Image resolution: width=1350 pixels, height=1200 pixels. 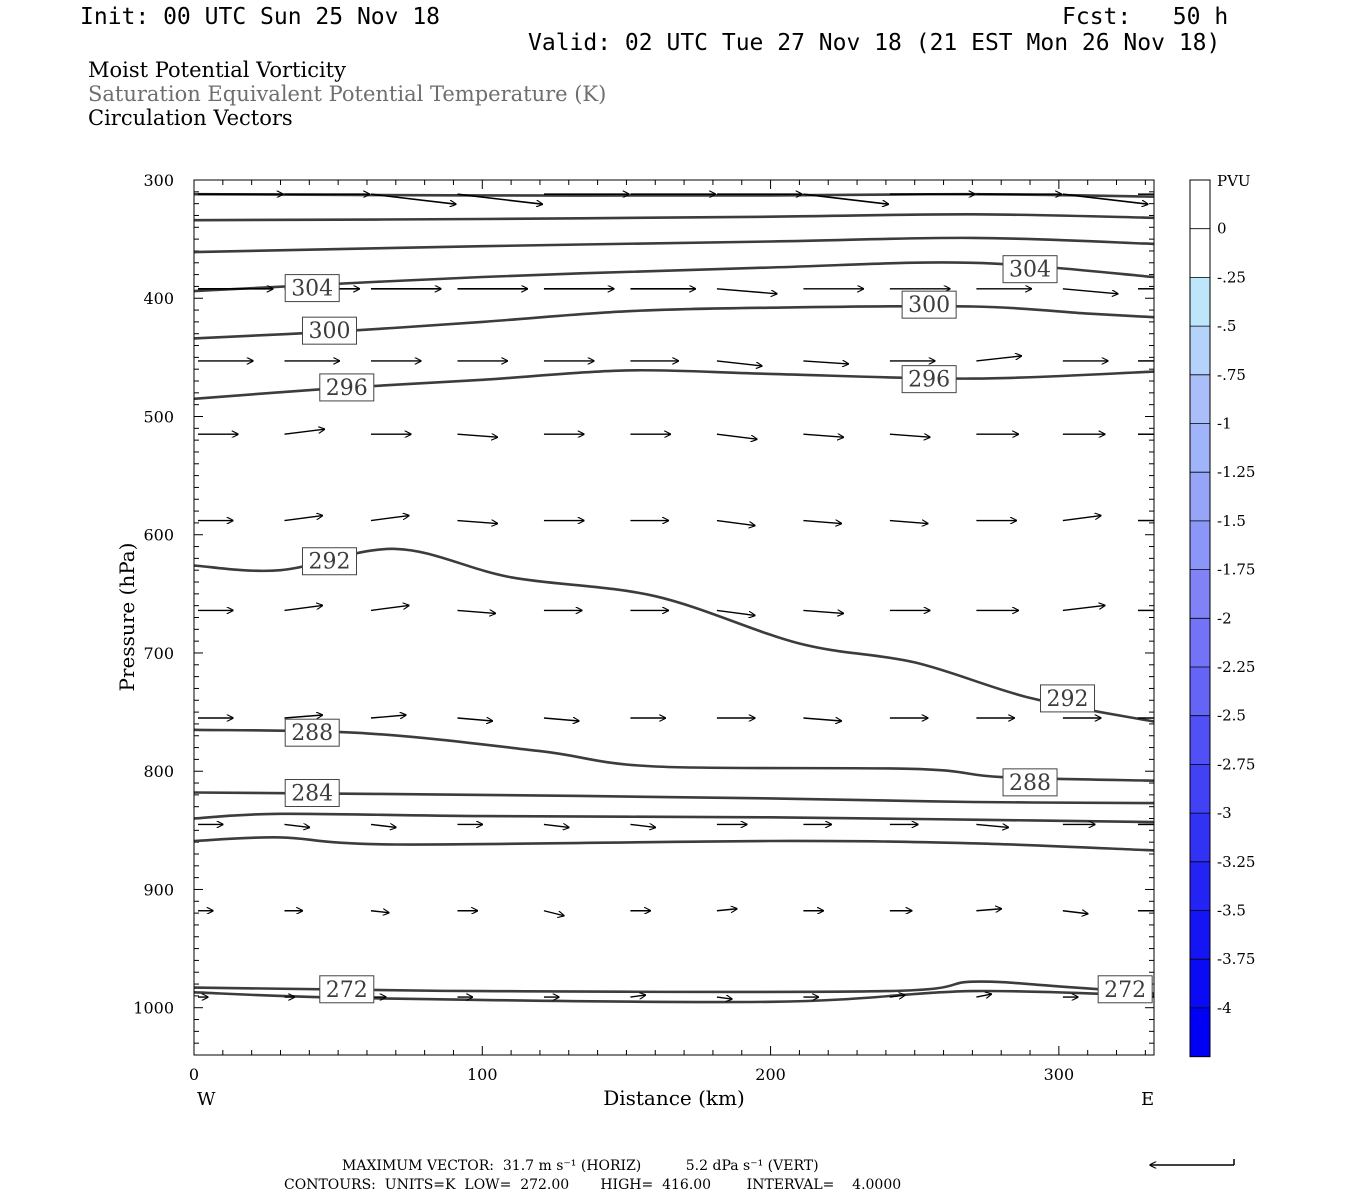 What do you see at coordinates (1222, 229) in the screenshot?
I see `colorbar-level-label: 0` at bounding box center [1222, 229].